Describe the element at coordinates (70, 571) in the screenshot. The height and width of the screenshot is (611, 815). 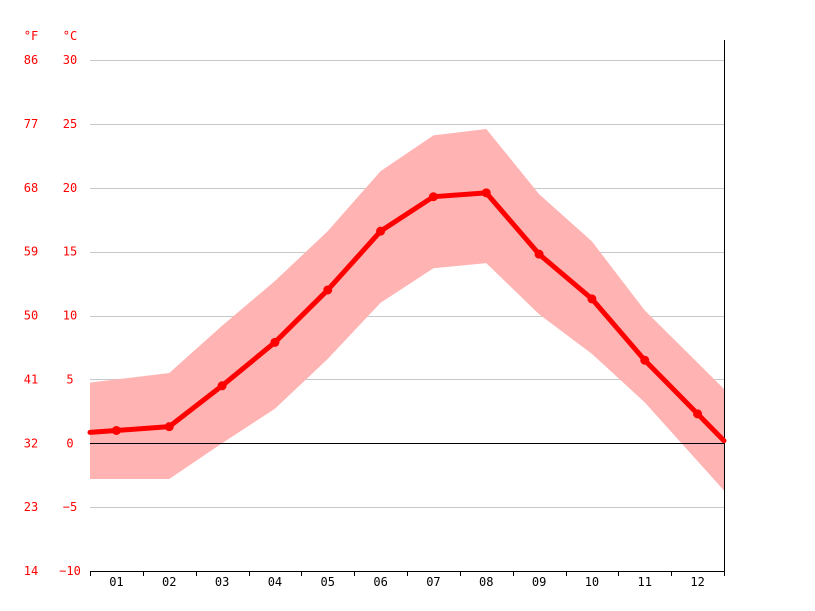
I see `y-tick-label-c: −10` at that location.